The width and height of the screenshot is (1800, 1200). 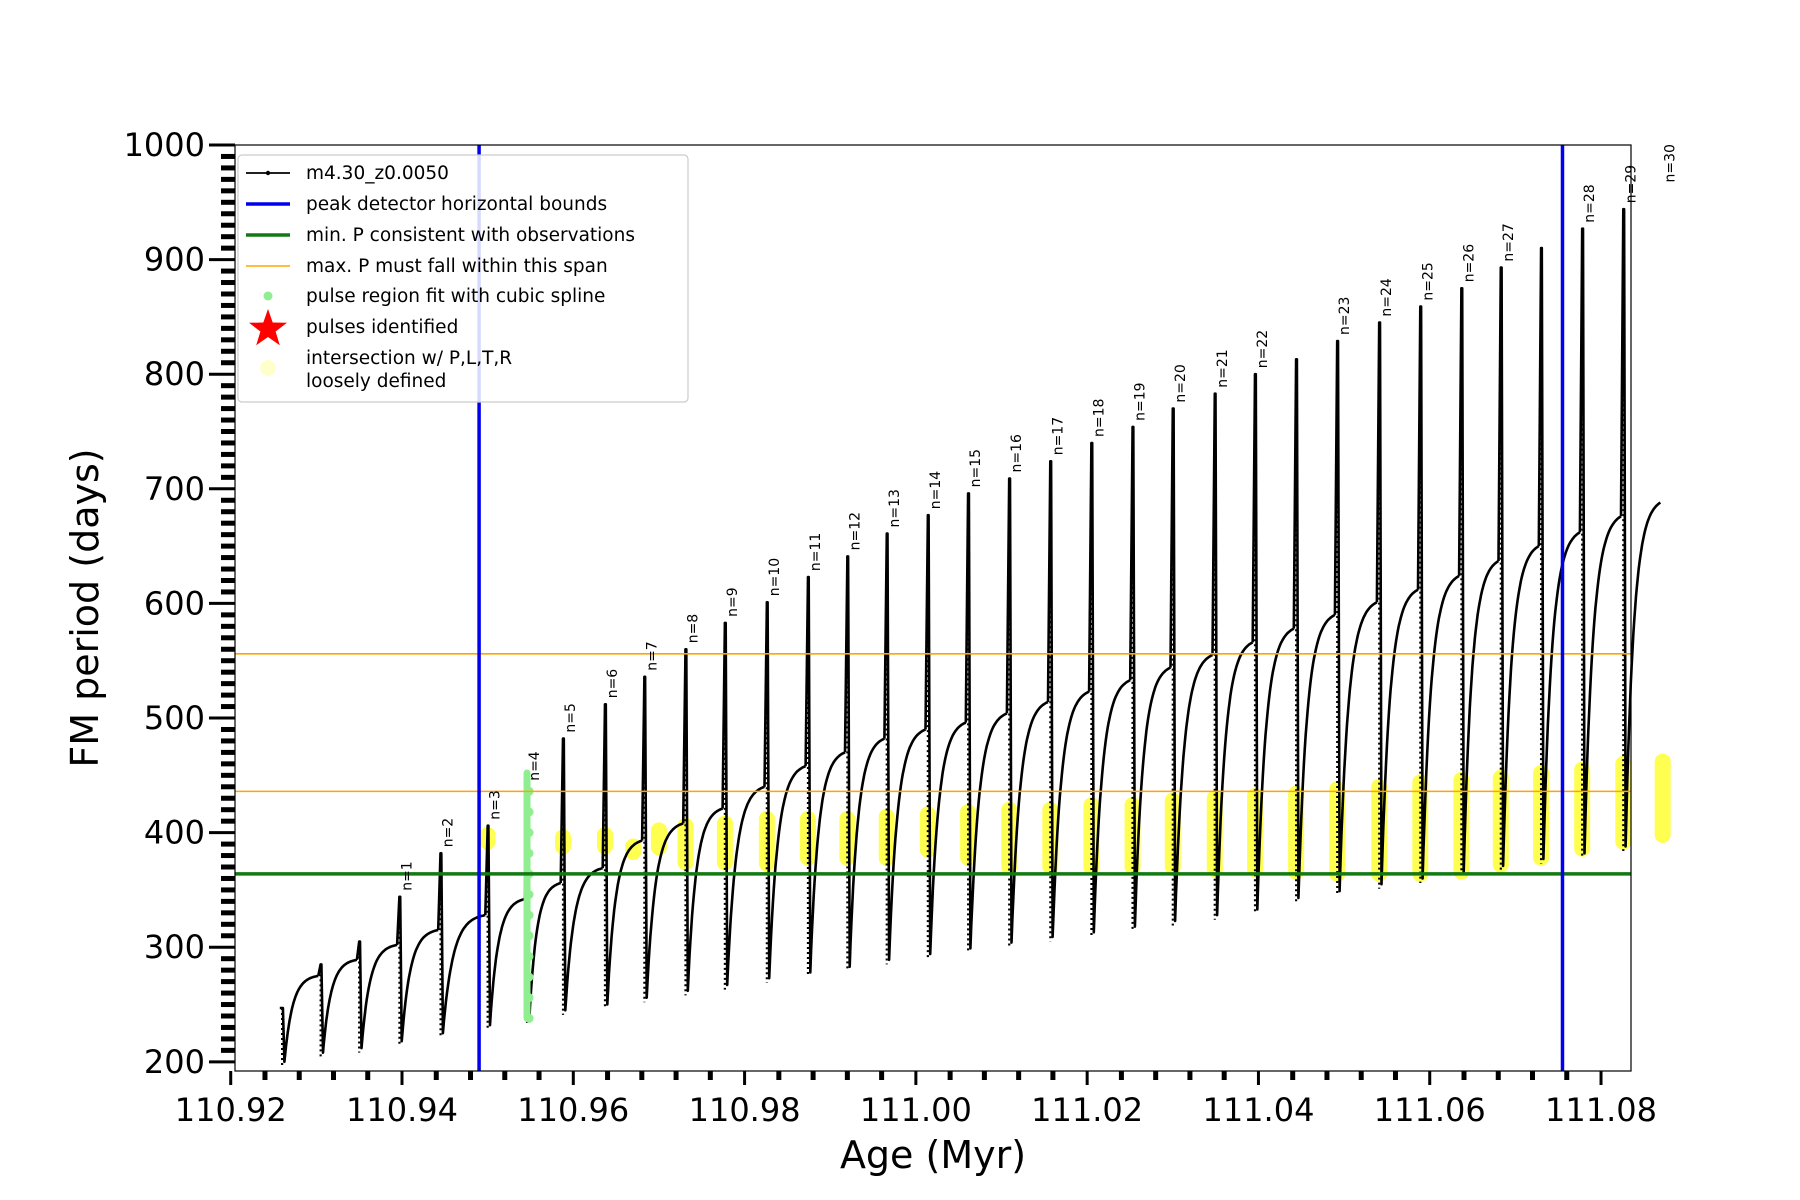 I want to click on pulse-label: n=20, so click(x=1181, y=383).